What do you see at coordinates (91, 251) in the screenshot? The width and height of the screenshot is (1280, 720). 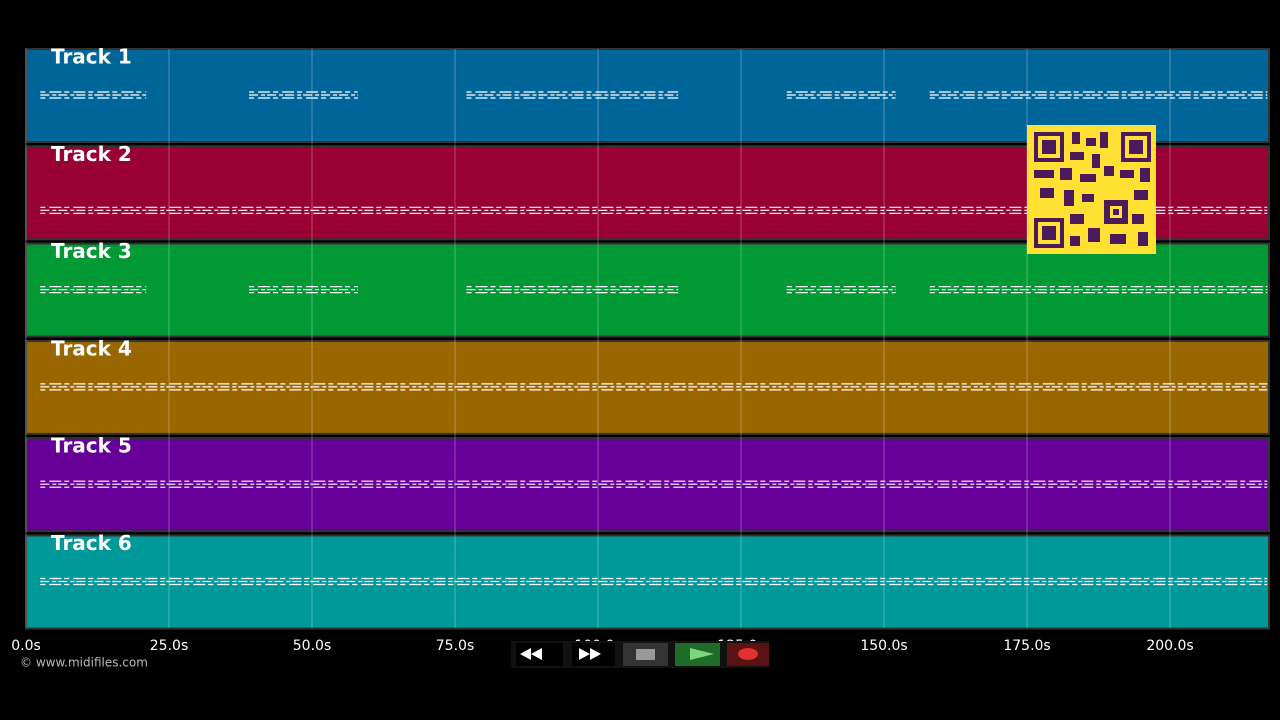 I see `track-name: Track 3` at bounding box center [91, 251].